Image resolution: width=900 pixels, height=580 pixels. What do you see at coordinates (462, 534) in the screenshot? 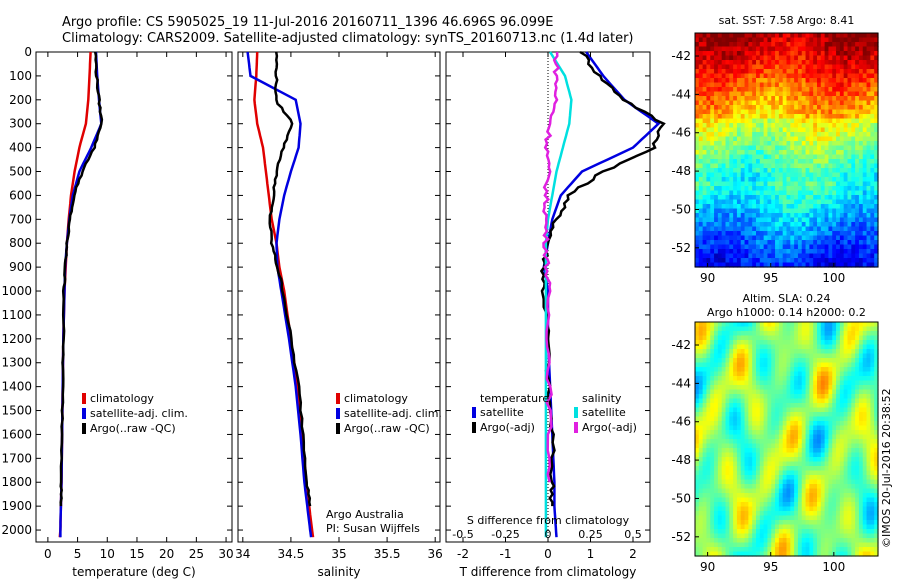
I see `secondary-x-tick-label: -0.5` at bounding box center [462, 534].